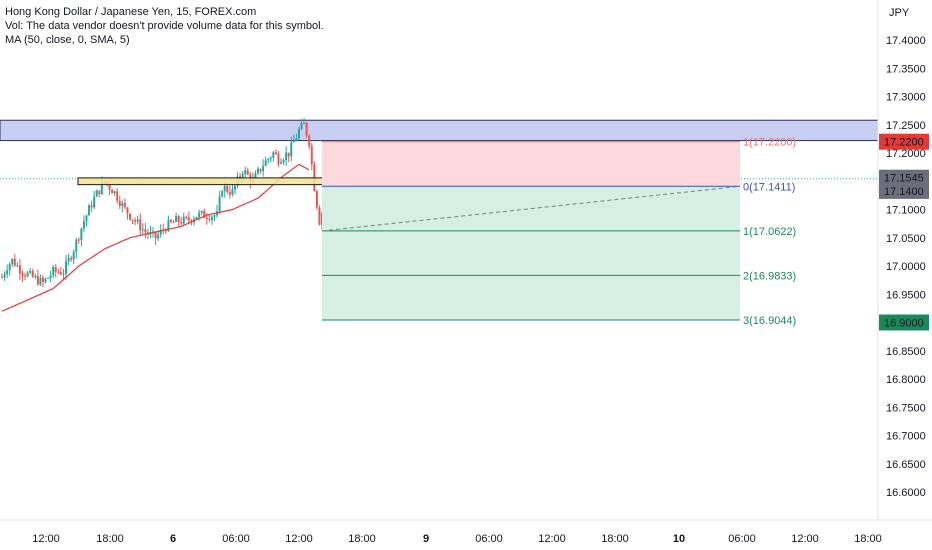 The height and width of the screenshot is (550, 932). Describe the element at coordinates (531, 164) in the screenshot. I see `stop-zone` at that location.